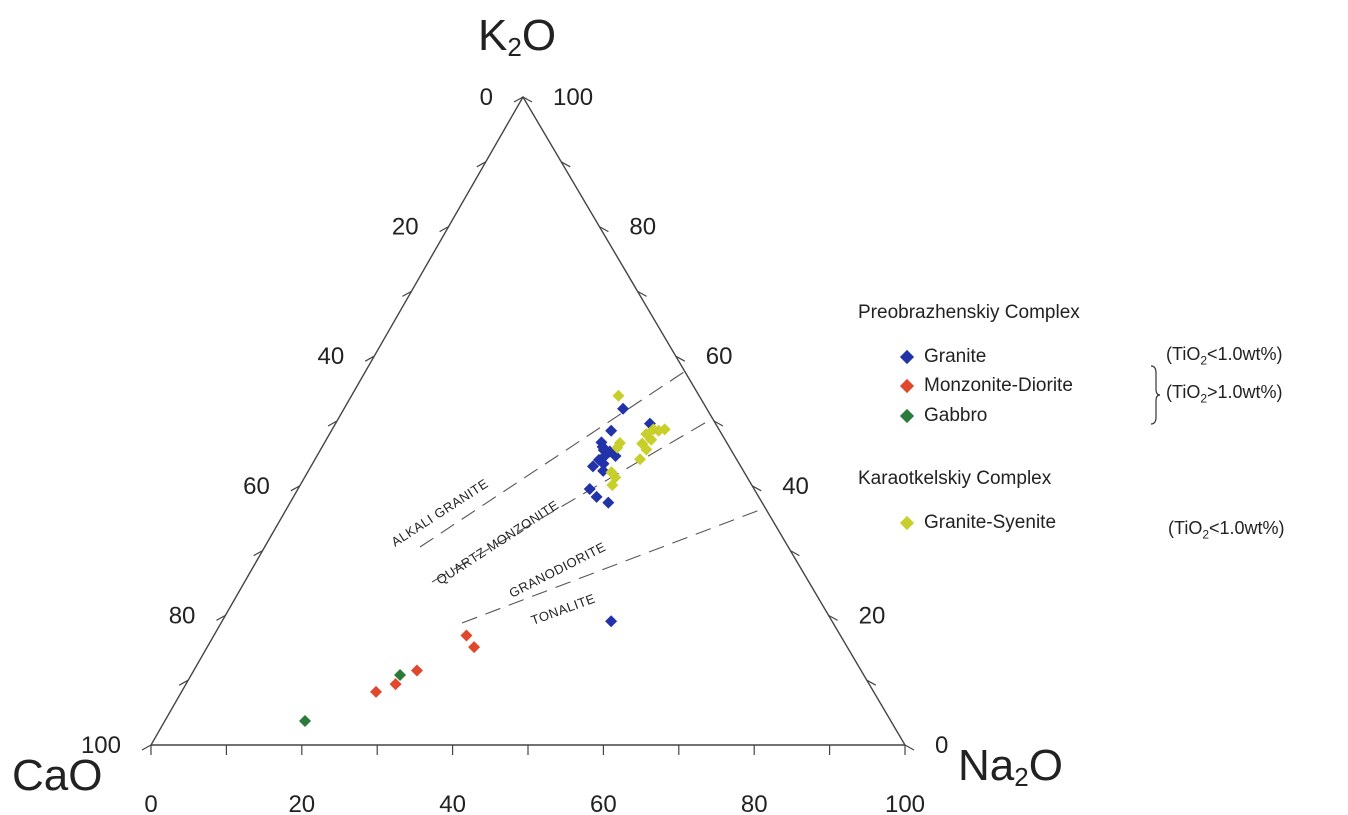 This screenshot has width=1348, height=815. I want to click on field-label: ALKALI GRANITE, so click(439, 513).